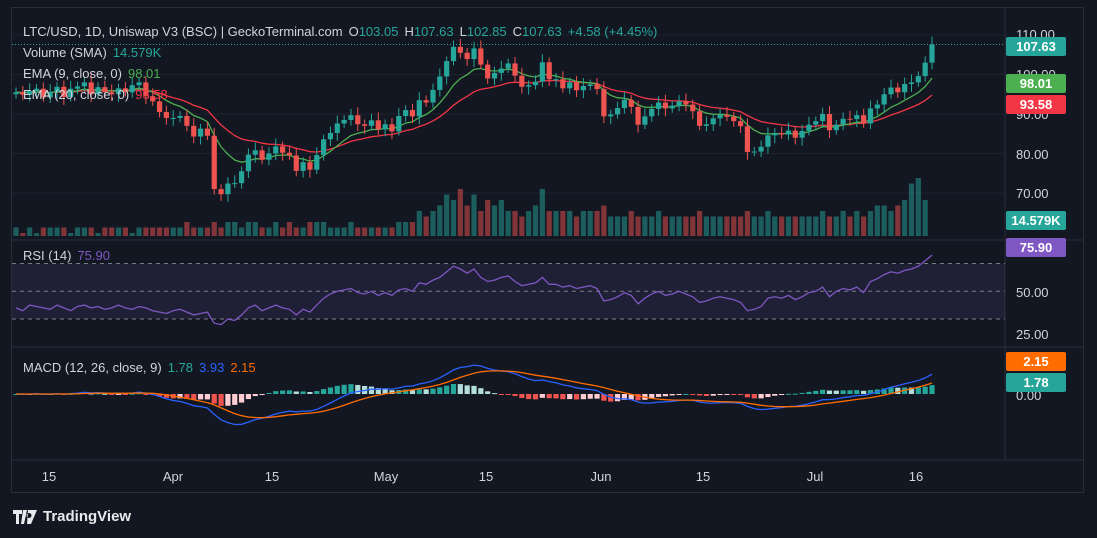 This screenshot has width=1097, height=538. I want to click on volume-tag: 14.579K, so click(1036, 220).